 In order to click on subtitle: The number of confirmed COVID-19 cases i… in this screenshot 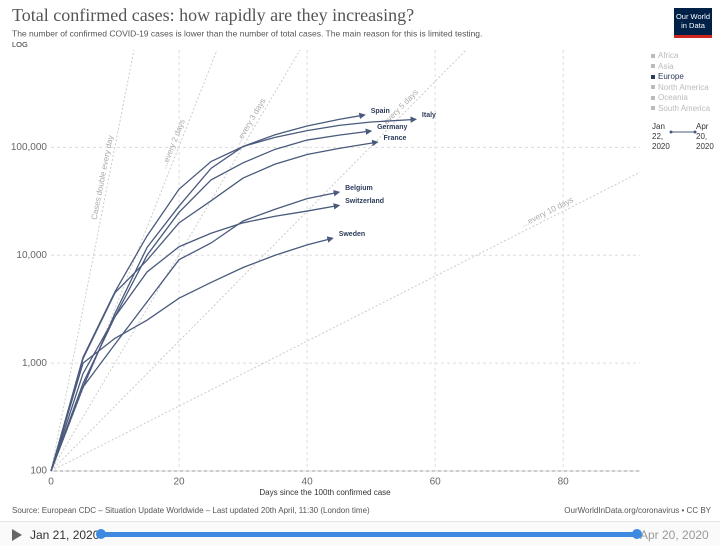, I will do `click(247, 33)`.